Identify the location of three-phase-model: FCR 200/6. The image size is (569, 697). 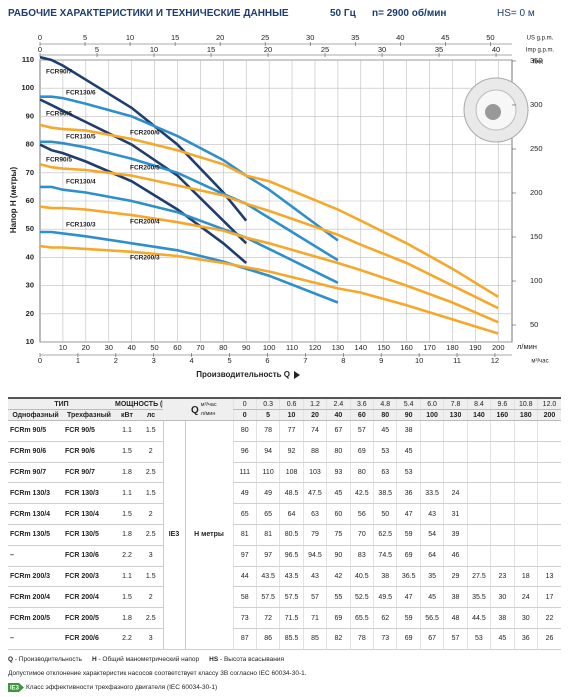
(89, 639).